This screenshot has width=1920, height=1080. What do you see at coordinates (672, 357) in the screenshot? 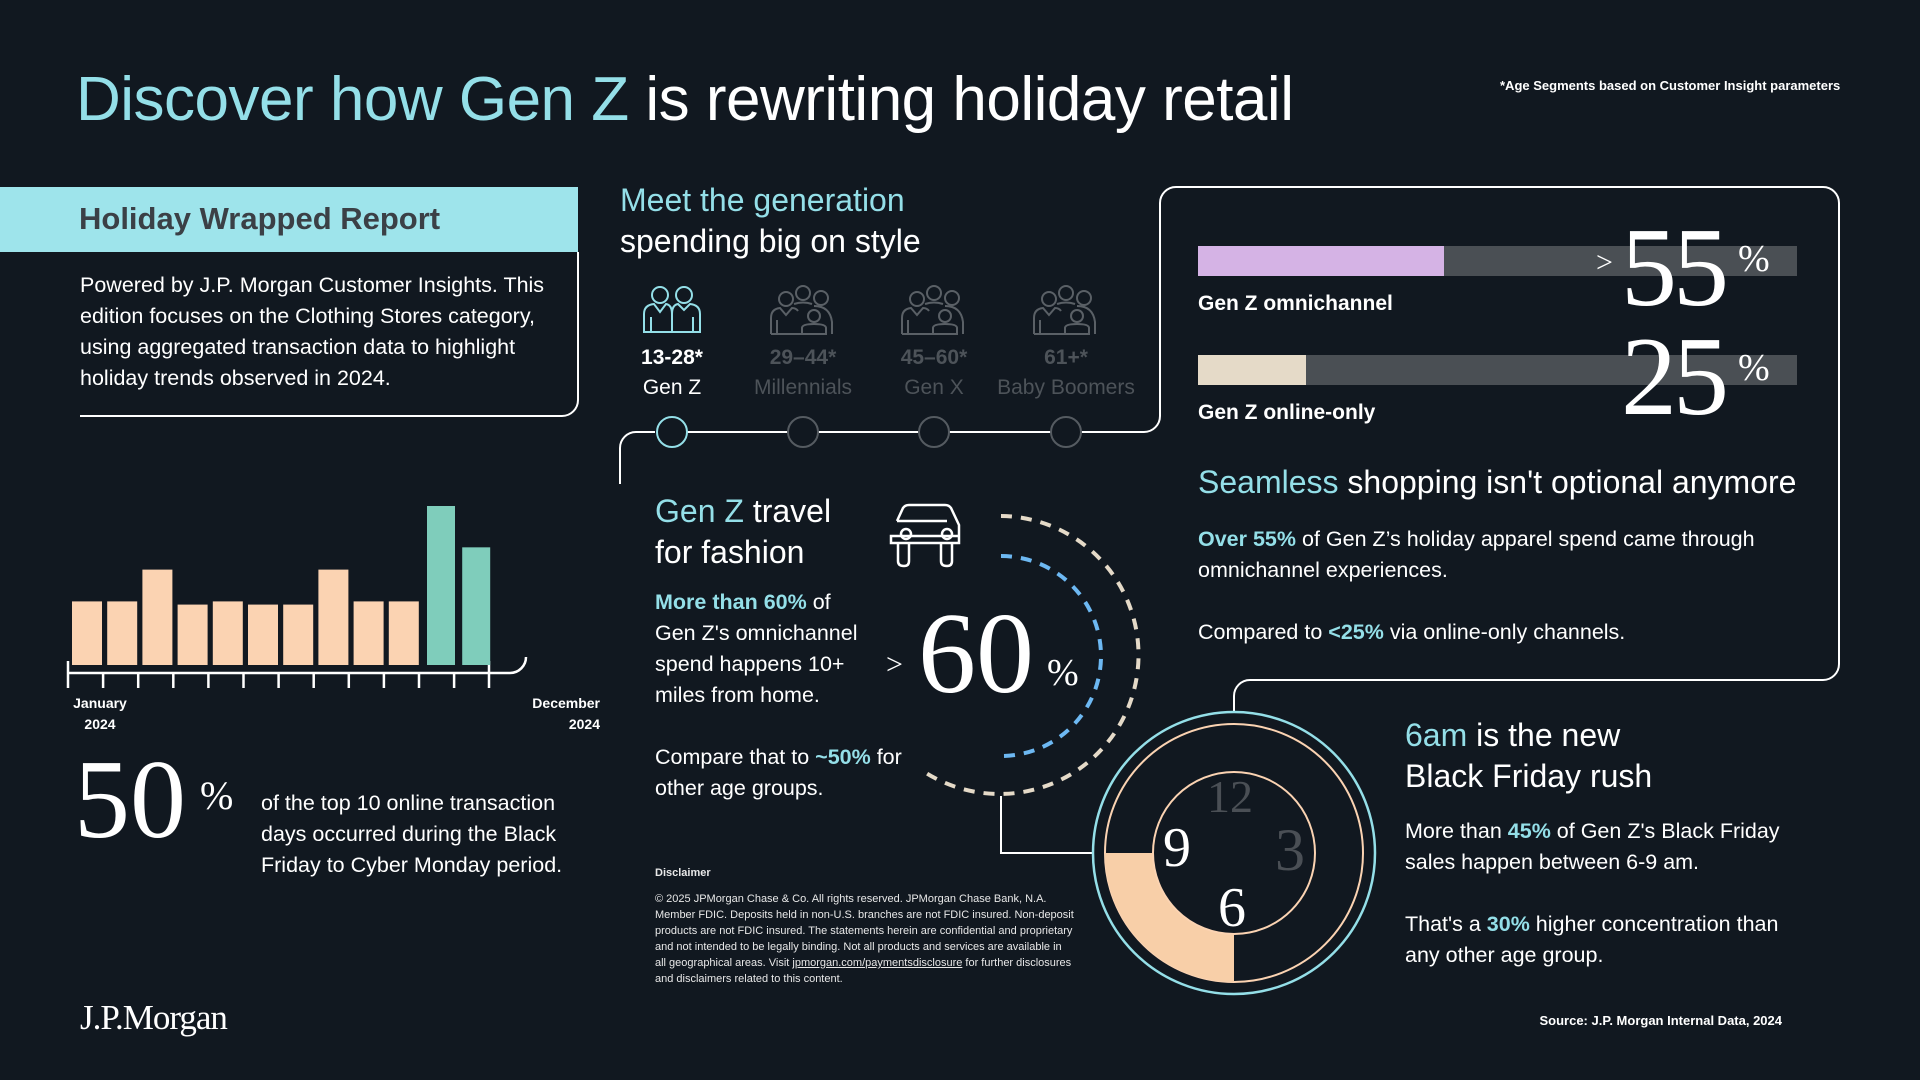
I see `segment-range: 13-28*` at bounding box center [672, 357].